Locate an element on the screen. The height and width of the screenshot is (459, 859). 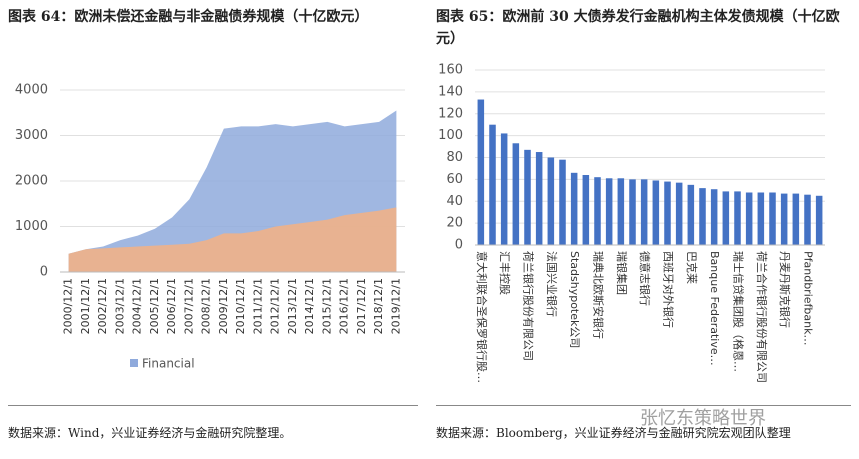
legend-swatch is located at coordinates (134, 363).